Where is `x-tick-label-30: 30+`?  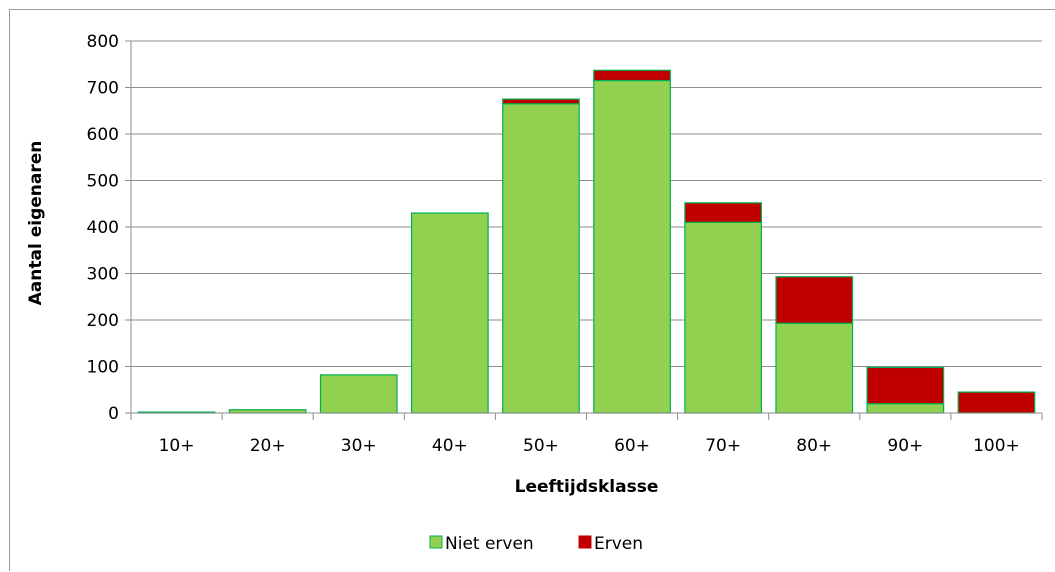 x-tick-label-30: 30+ is located at coordinates (359, 446).